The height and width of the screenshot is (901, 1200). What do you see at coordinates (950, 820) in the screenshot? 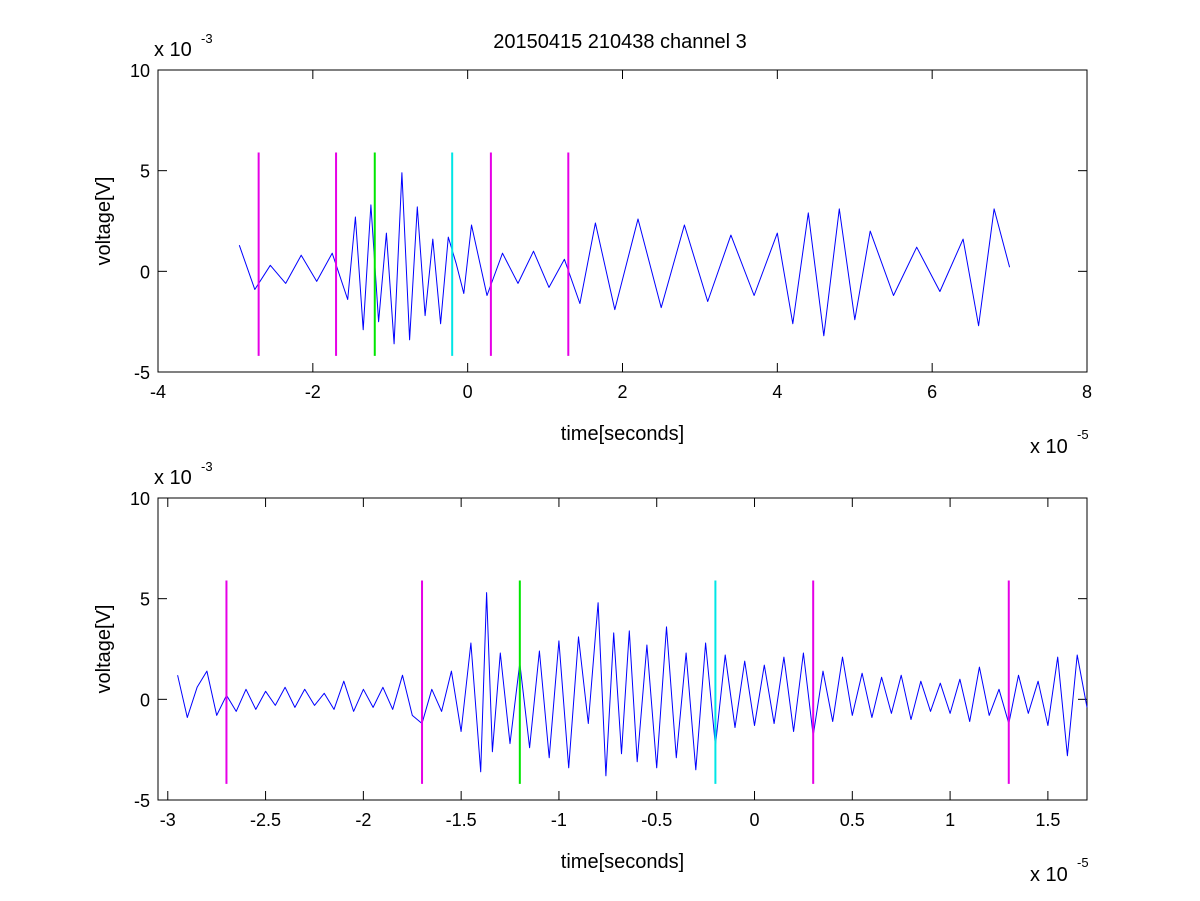
I see `x-tick-label: 1` at bounding box center [950, 820].